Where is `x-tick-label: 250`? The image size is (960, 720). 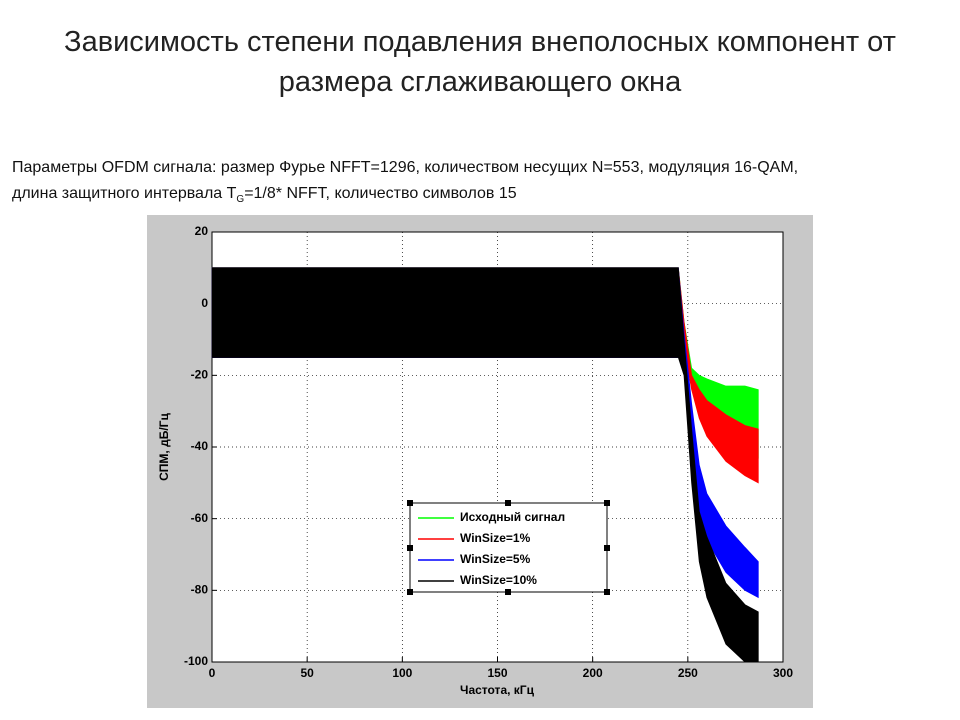 x-tick-label: 250 is located at coordinates (688, 673).